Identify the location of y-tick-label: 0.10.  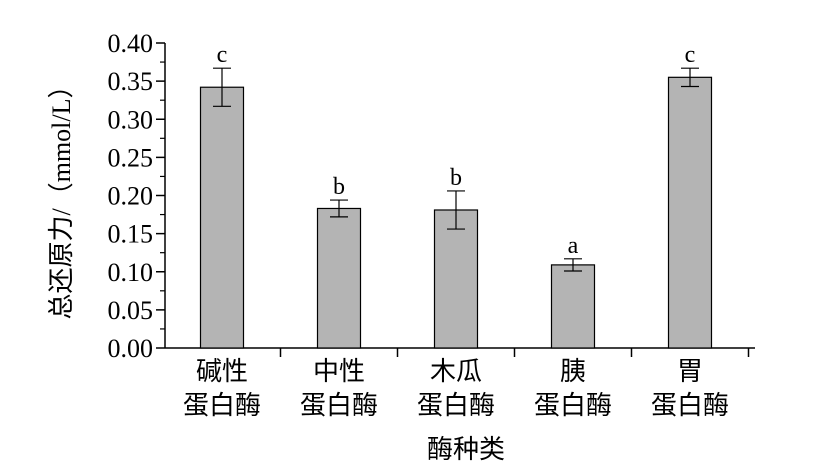
(131, 272).